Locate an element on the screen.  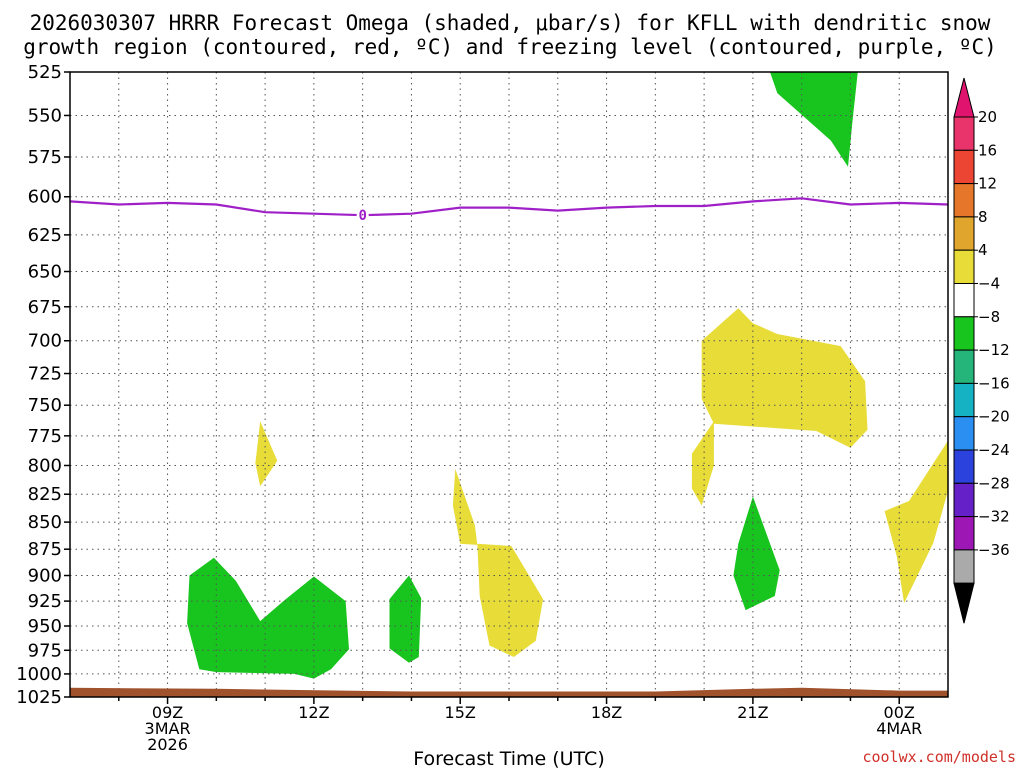
colorbar-label-11: −28 is located at coordinates (994, 483).